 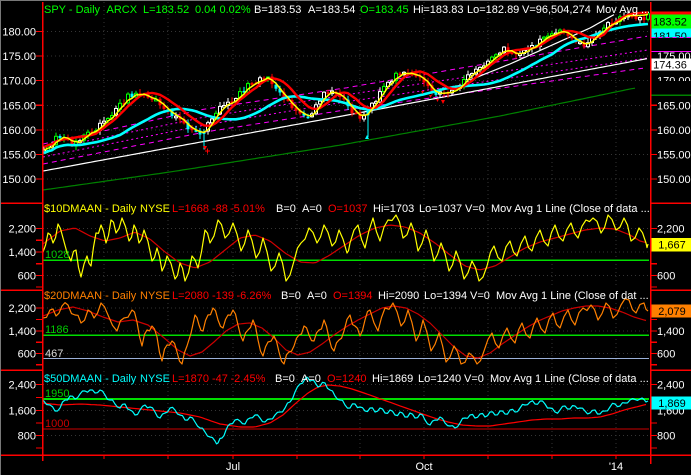 What do you see at coordinates (19, 57) in the screenshot?
I see `svg-text: 175.00` at bounding box center [19, 57].